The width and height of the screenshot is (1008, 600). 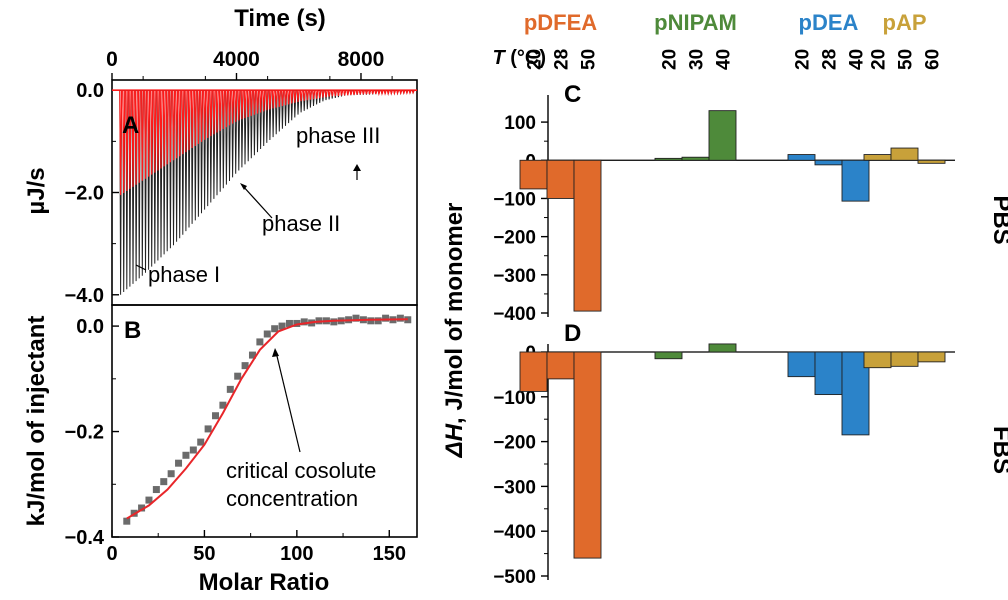 I want to click on polymer-header-pdea: pDEA, so click(x=829, y=22).